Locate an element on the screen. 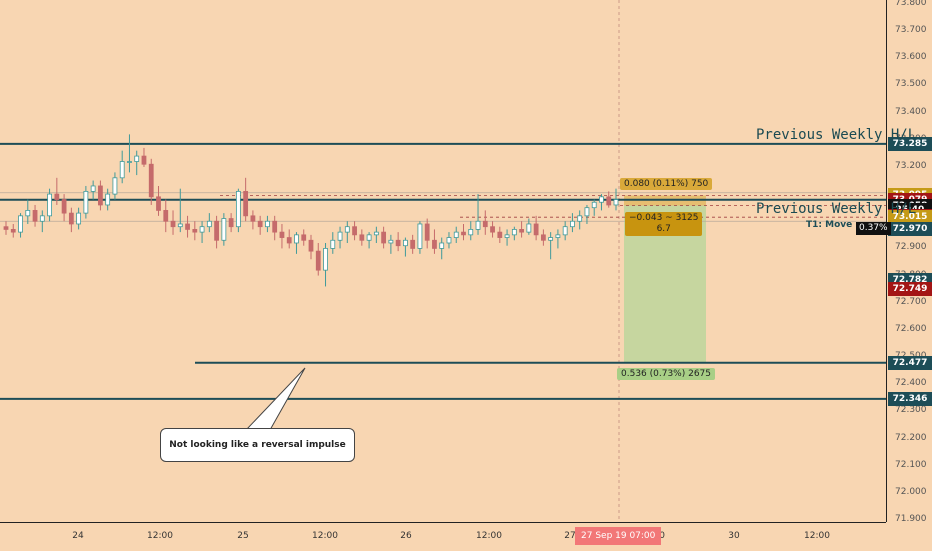 The height and width of the screenshot is (551, 932). position-middle-label: −0.043 ~ 3125 6.7 is located at coordinates (664, 224).